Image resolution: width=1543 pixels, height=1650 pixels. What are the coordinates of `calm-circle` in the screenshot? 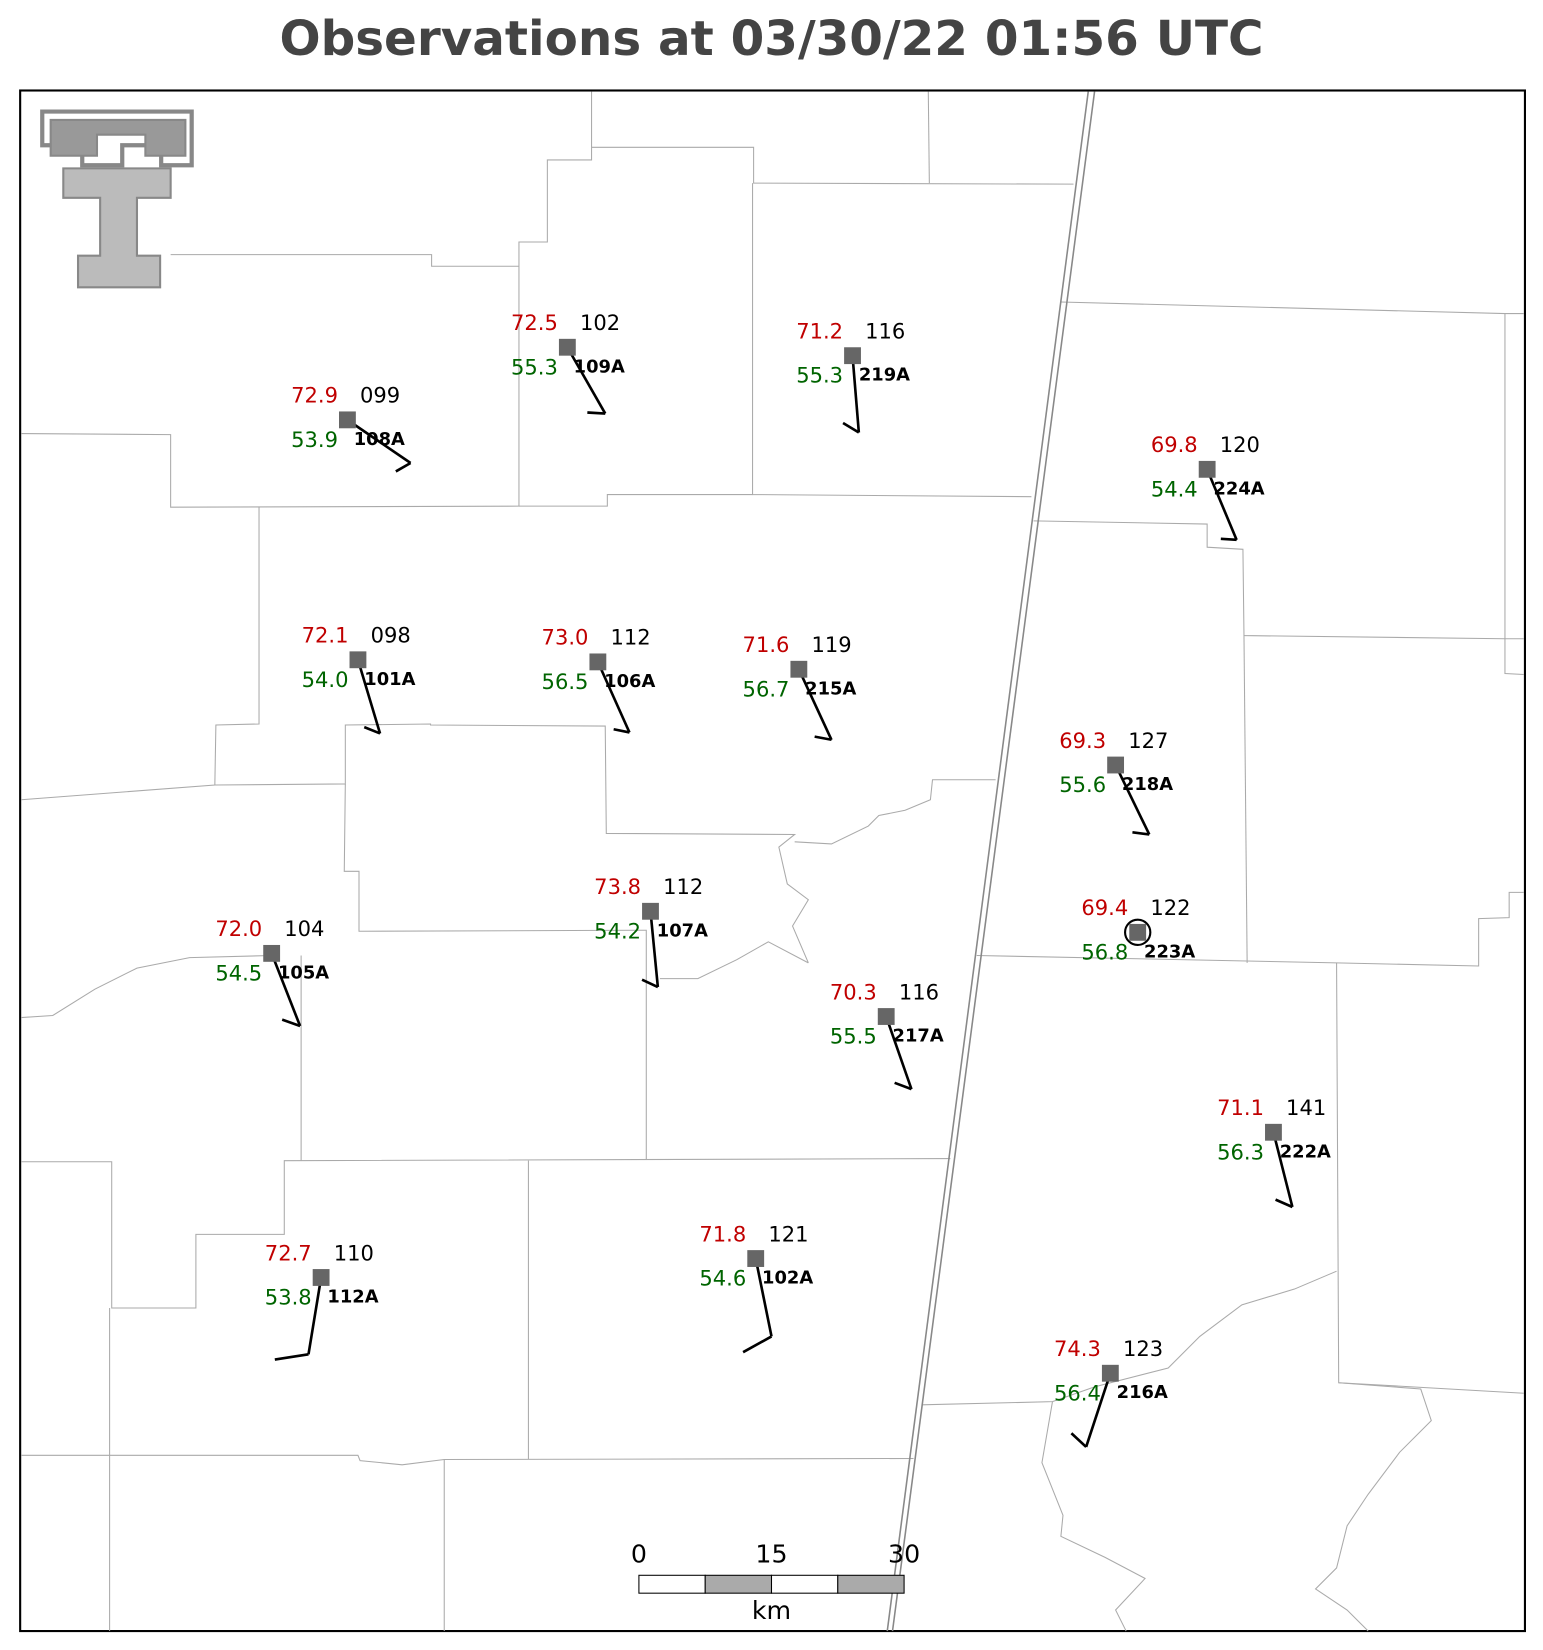 It's located at (1138, 932).